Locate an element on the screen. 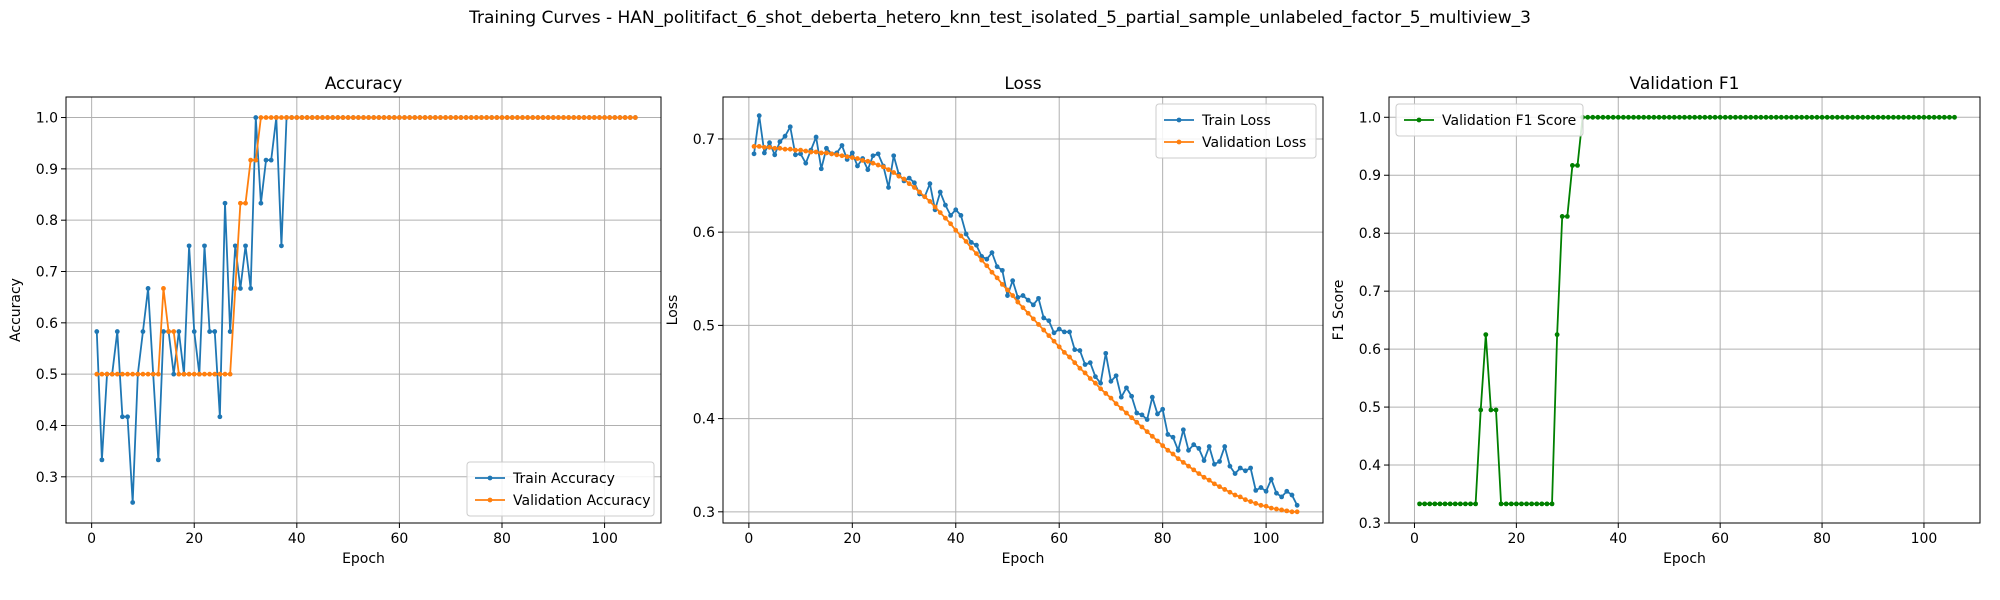  y-tick-label: 0.6 is located at coordinates (704, 233).